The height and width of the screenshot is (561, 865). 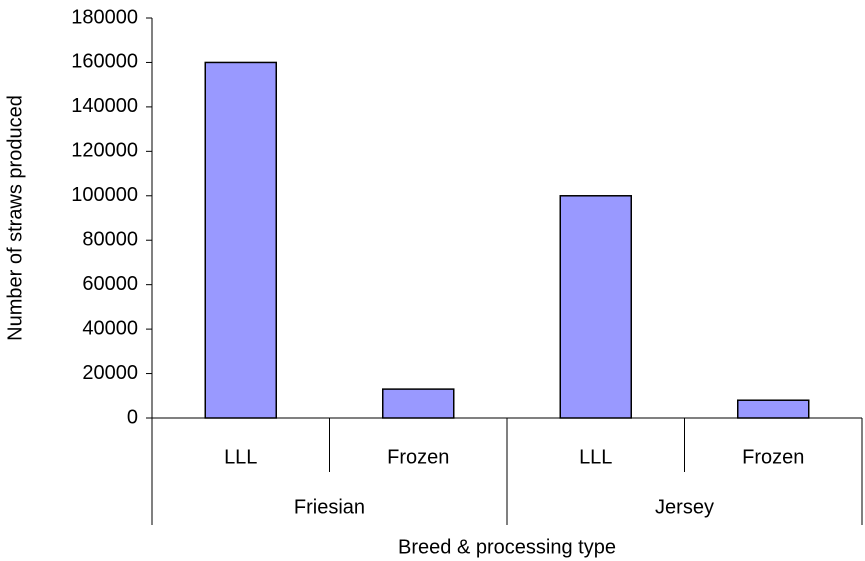 What do you see at coordinates (329, 507) in the screenshot?
I see `group-label: Friesian` at bounding box center [329, 507].